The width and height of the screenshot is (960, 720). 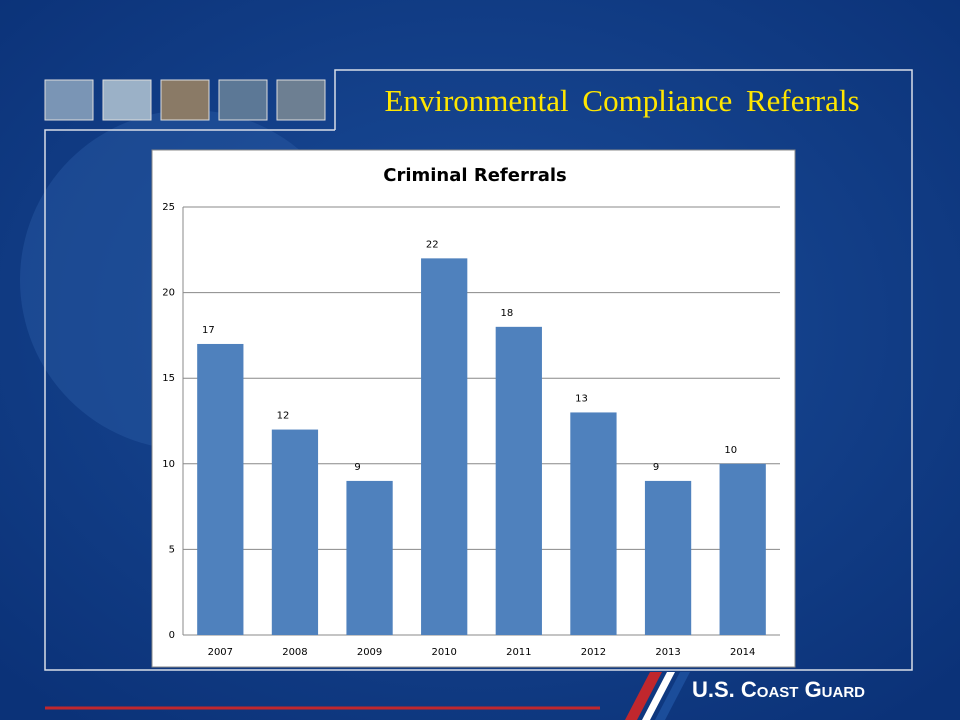 I want to click on photo-strip, so click(x=185, y=100).